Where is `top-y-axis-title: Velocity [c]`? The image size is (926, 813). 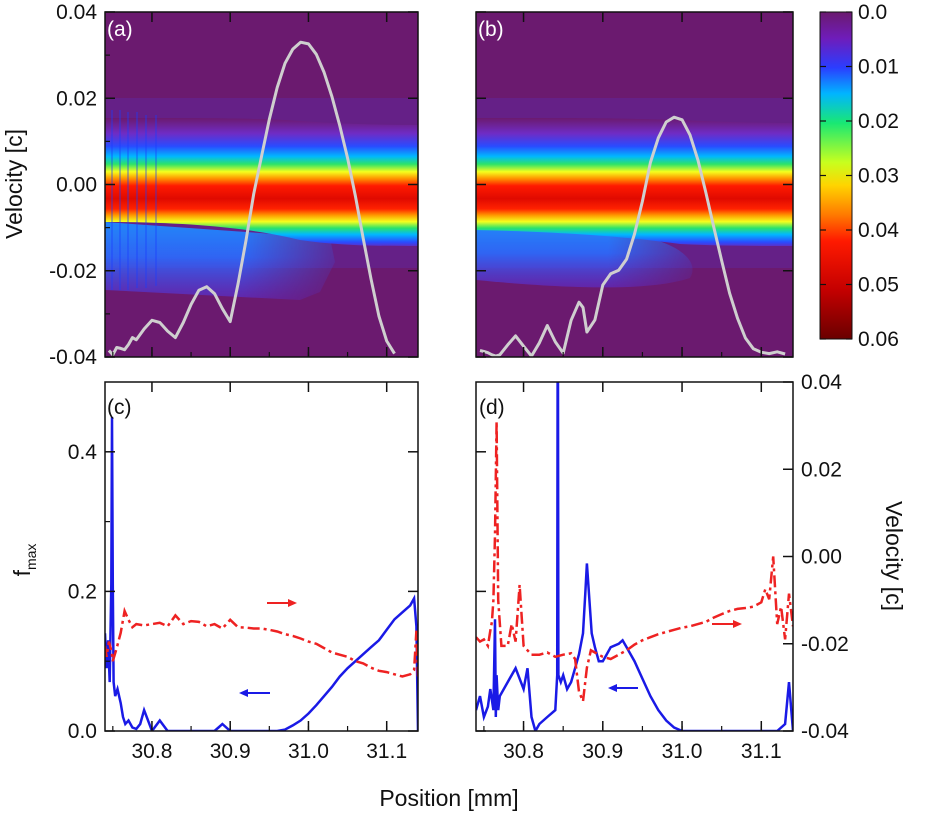 top-y-axis-title: Velocity [c] is located at coordinates (14, 184).